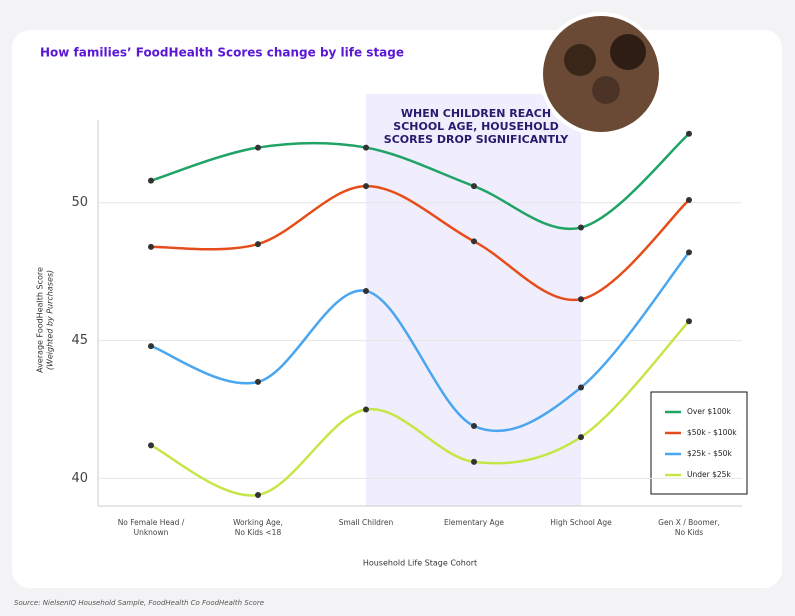 This screenshot has height=616, width=795. What do you see at coordinates (699, 443) in the screenshot?
I see `legend-box` at bounding box center [699, 443].